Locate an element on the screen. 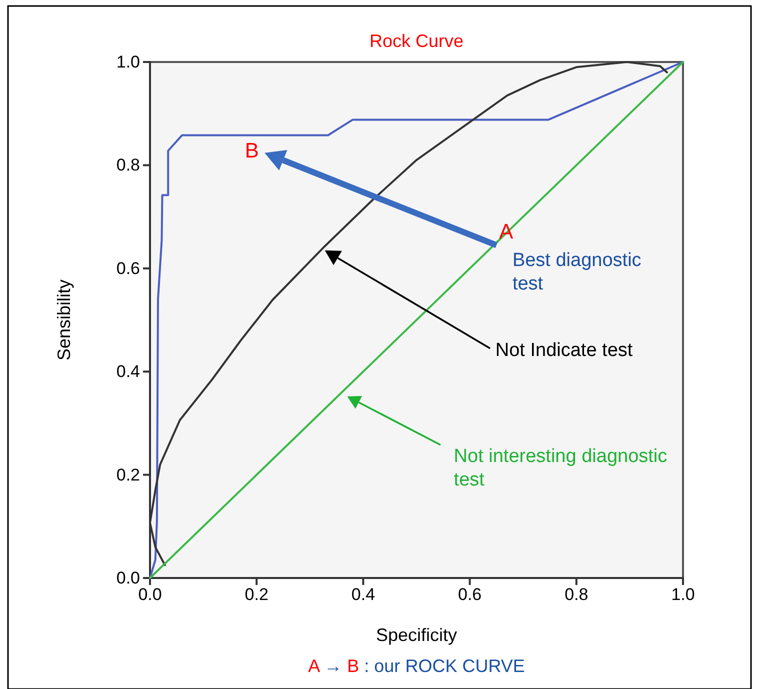 The image size is (759, 689). y-tick-label: 0.2 is located at coordinates (128, 474).